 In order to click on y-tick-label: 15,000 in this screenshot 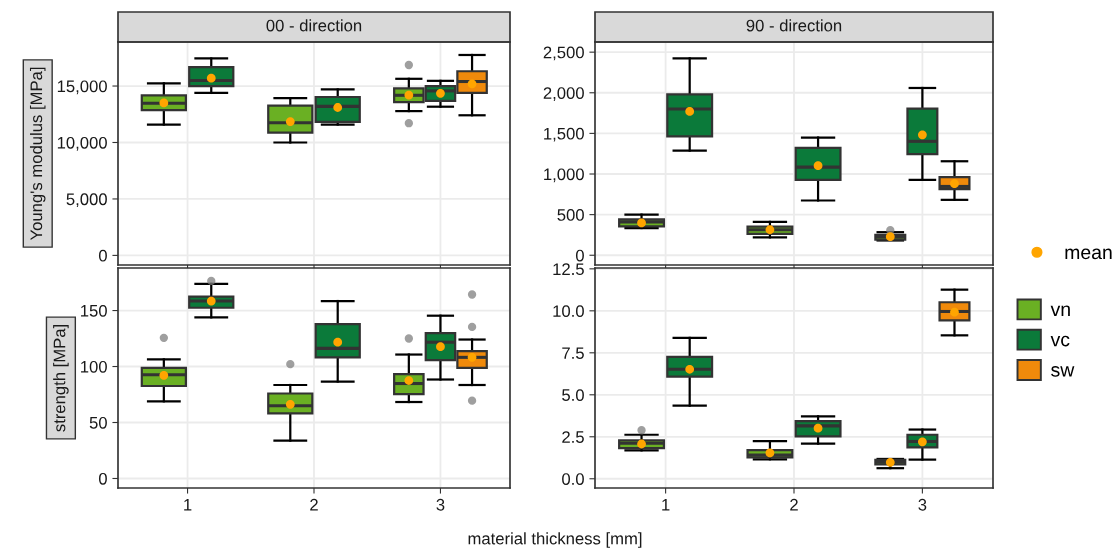, I will do `click(82, 87)`.